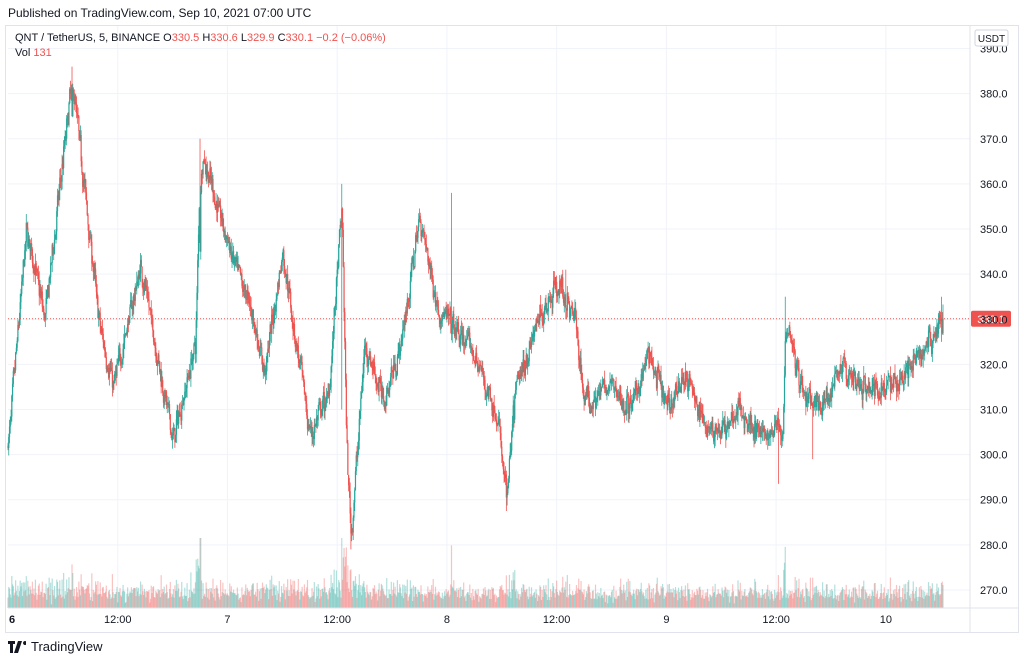 The image size is (1024, 662). I want to click on tradingview-brand: TradingView, so click(55, 646).